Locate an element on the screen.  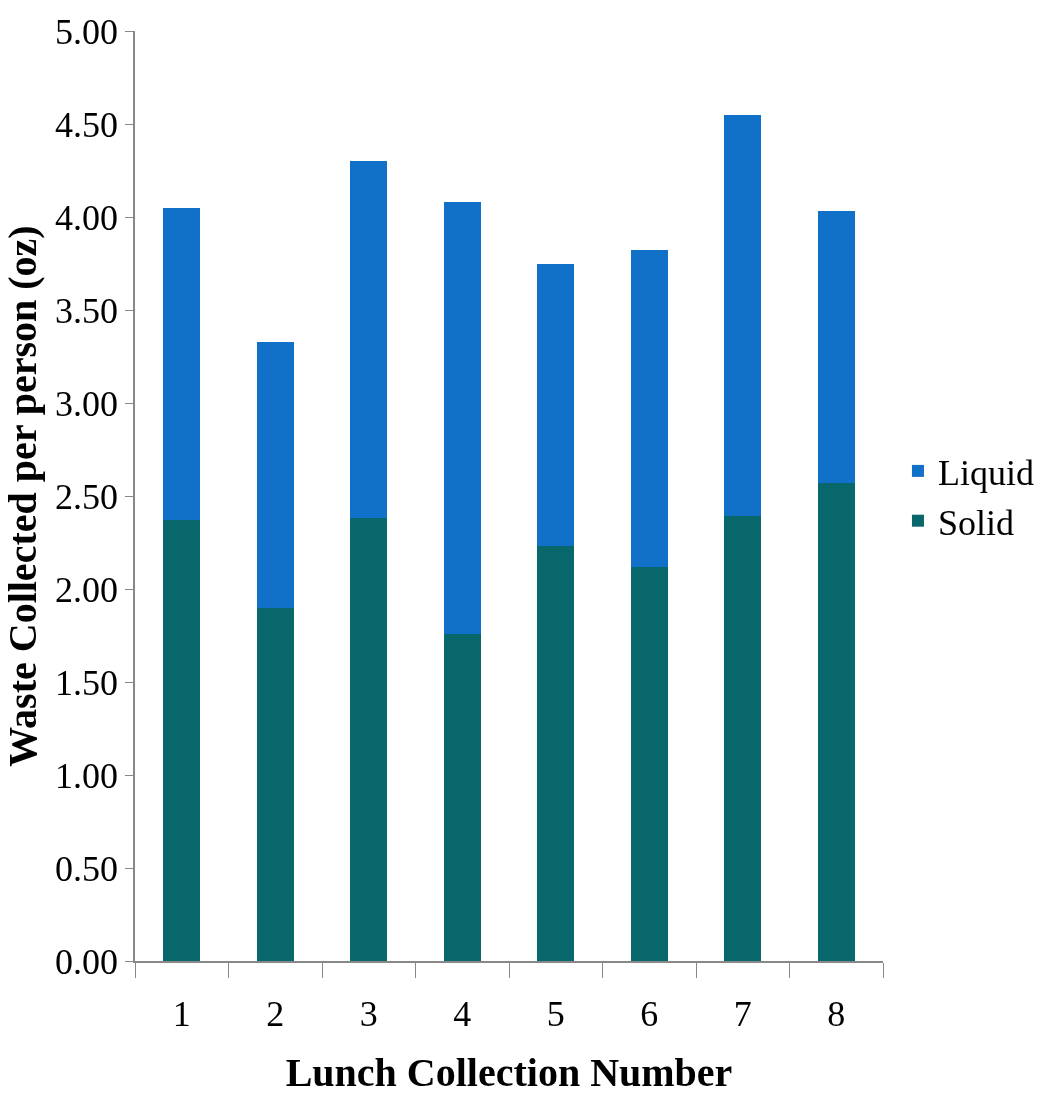
x-tick-label: 1 is located at coordinates (181, 1013).